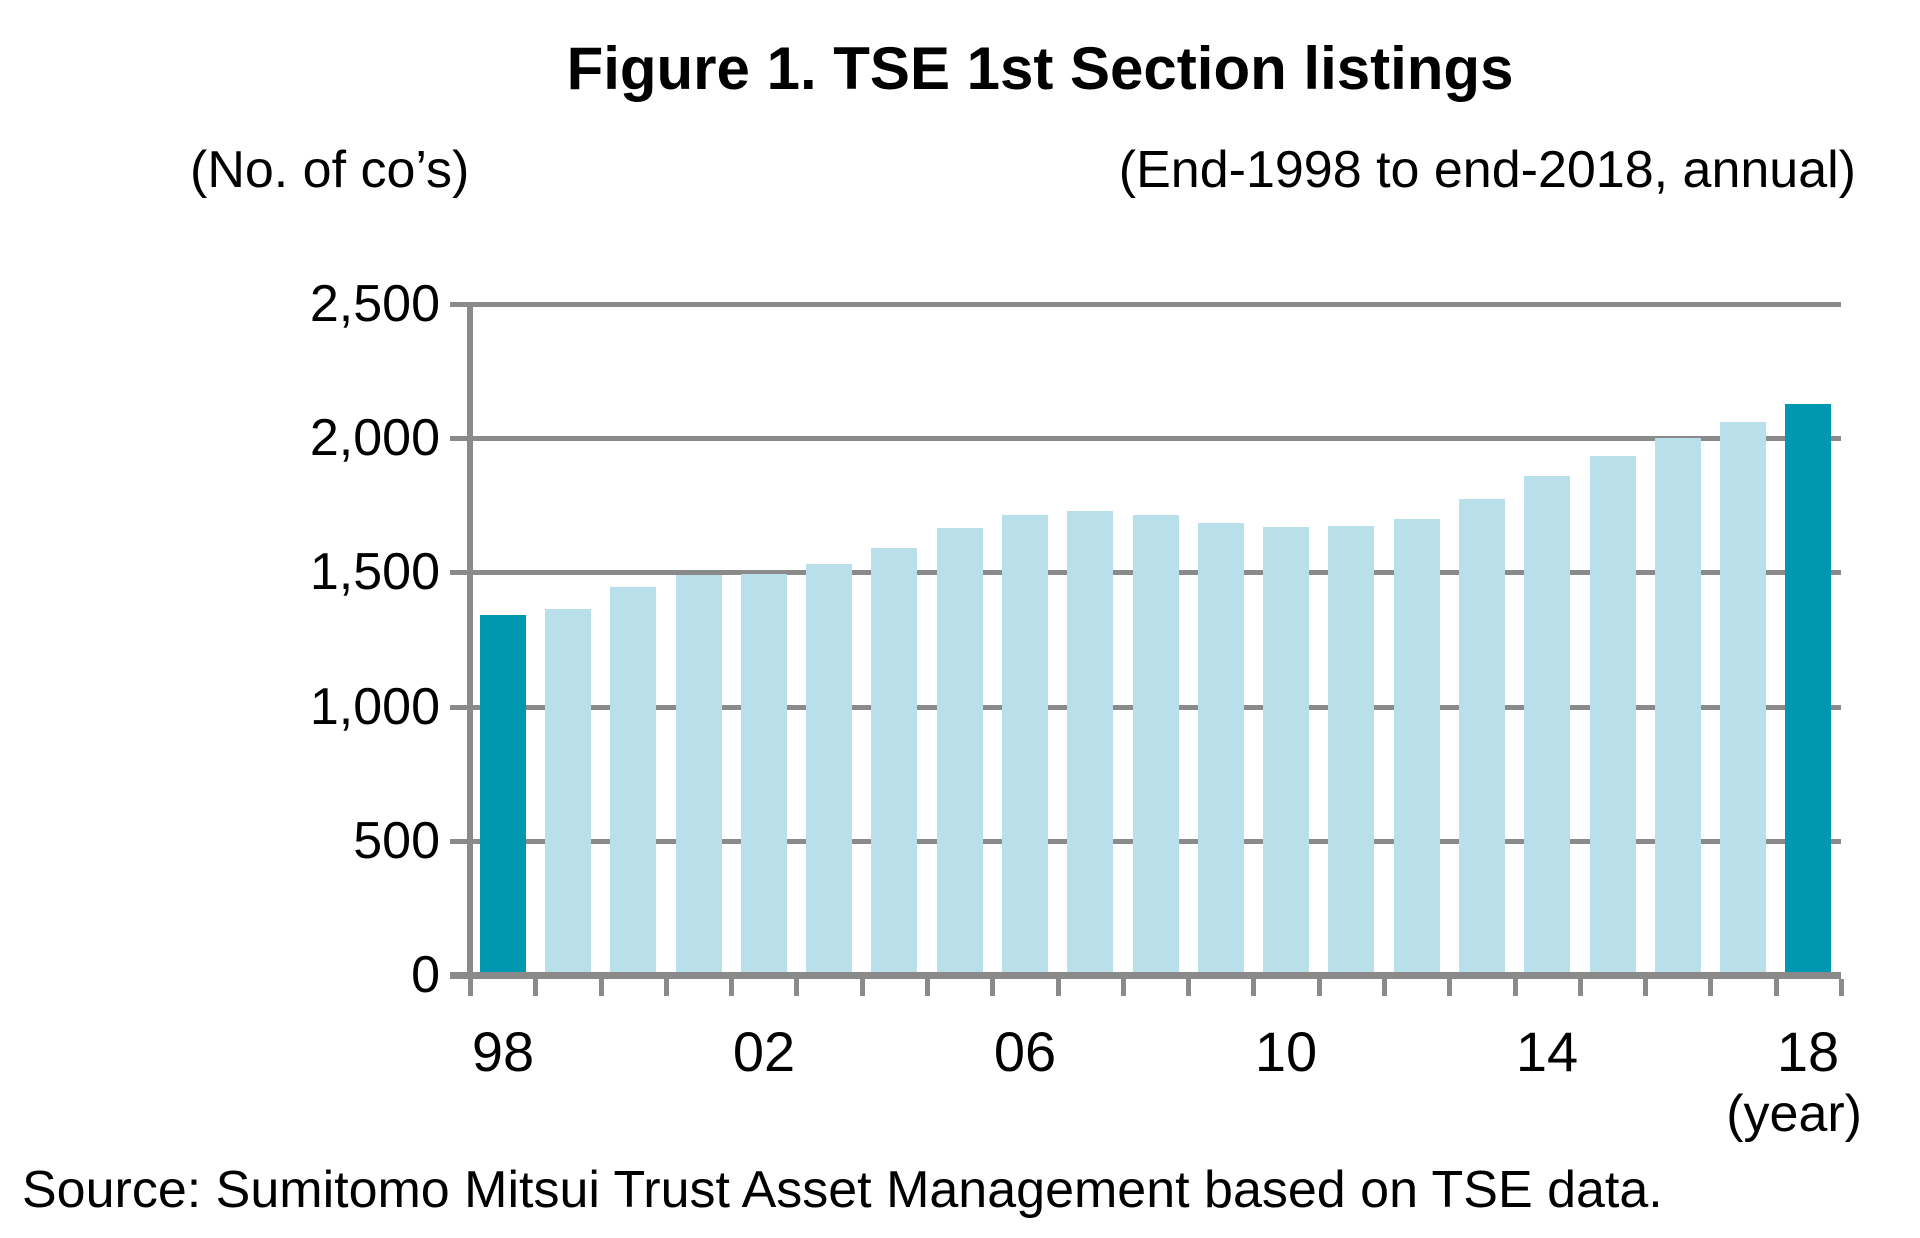  Describe the element at coordinates (503, 1051) in the screenshot. I see `x-axis-label-98: 98` at that location.